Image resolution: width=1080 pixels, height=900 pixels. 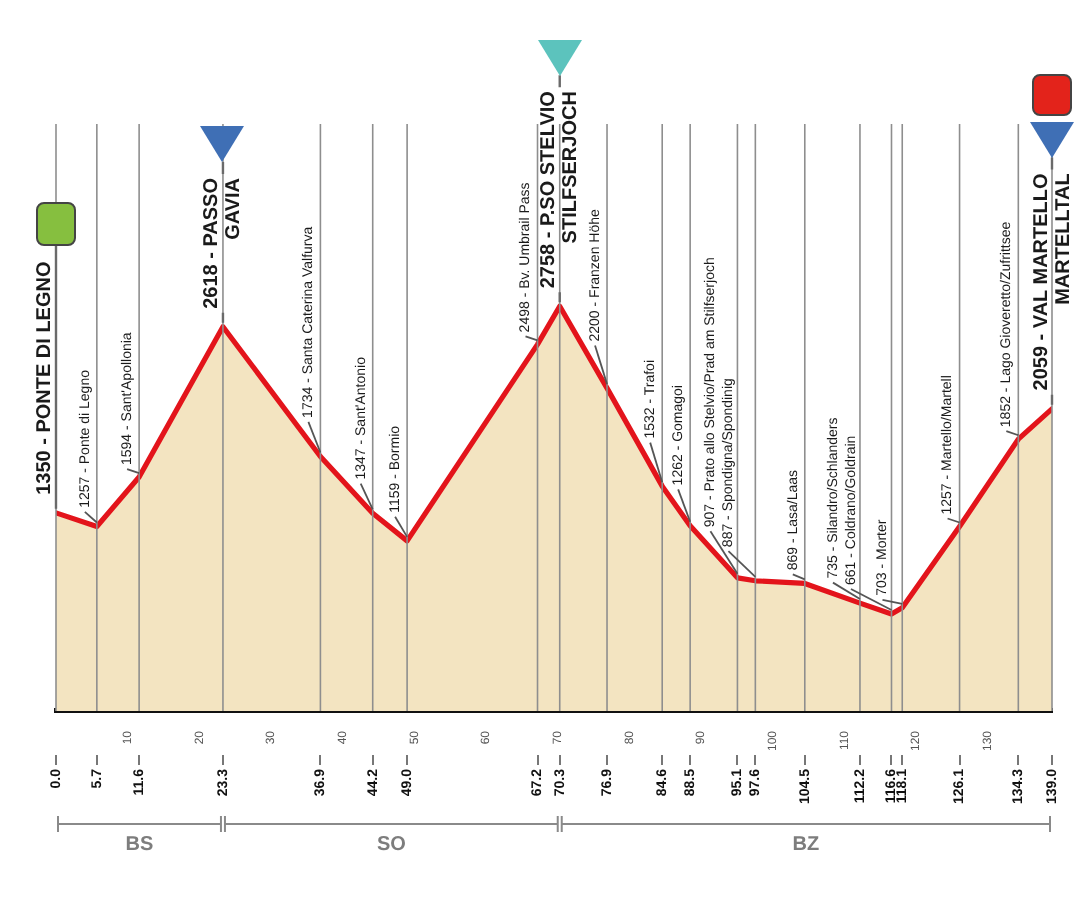 What do you see at coordinates (140, 844) in the screenshot?
I see `text: BS` at bounding box center [140, 844].